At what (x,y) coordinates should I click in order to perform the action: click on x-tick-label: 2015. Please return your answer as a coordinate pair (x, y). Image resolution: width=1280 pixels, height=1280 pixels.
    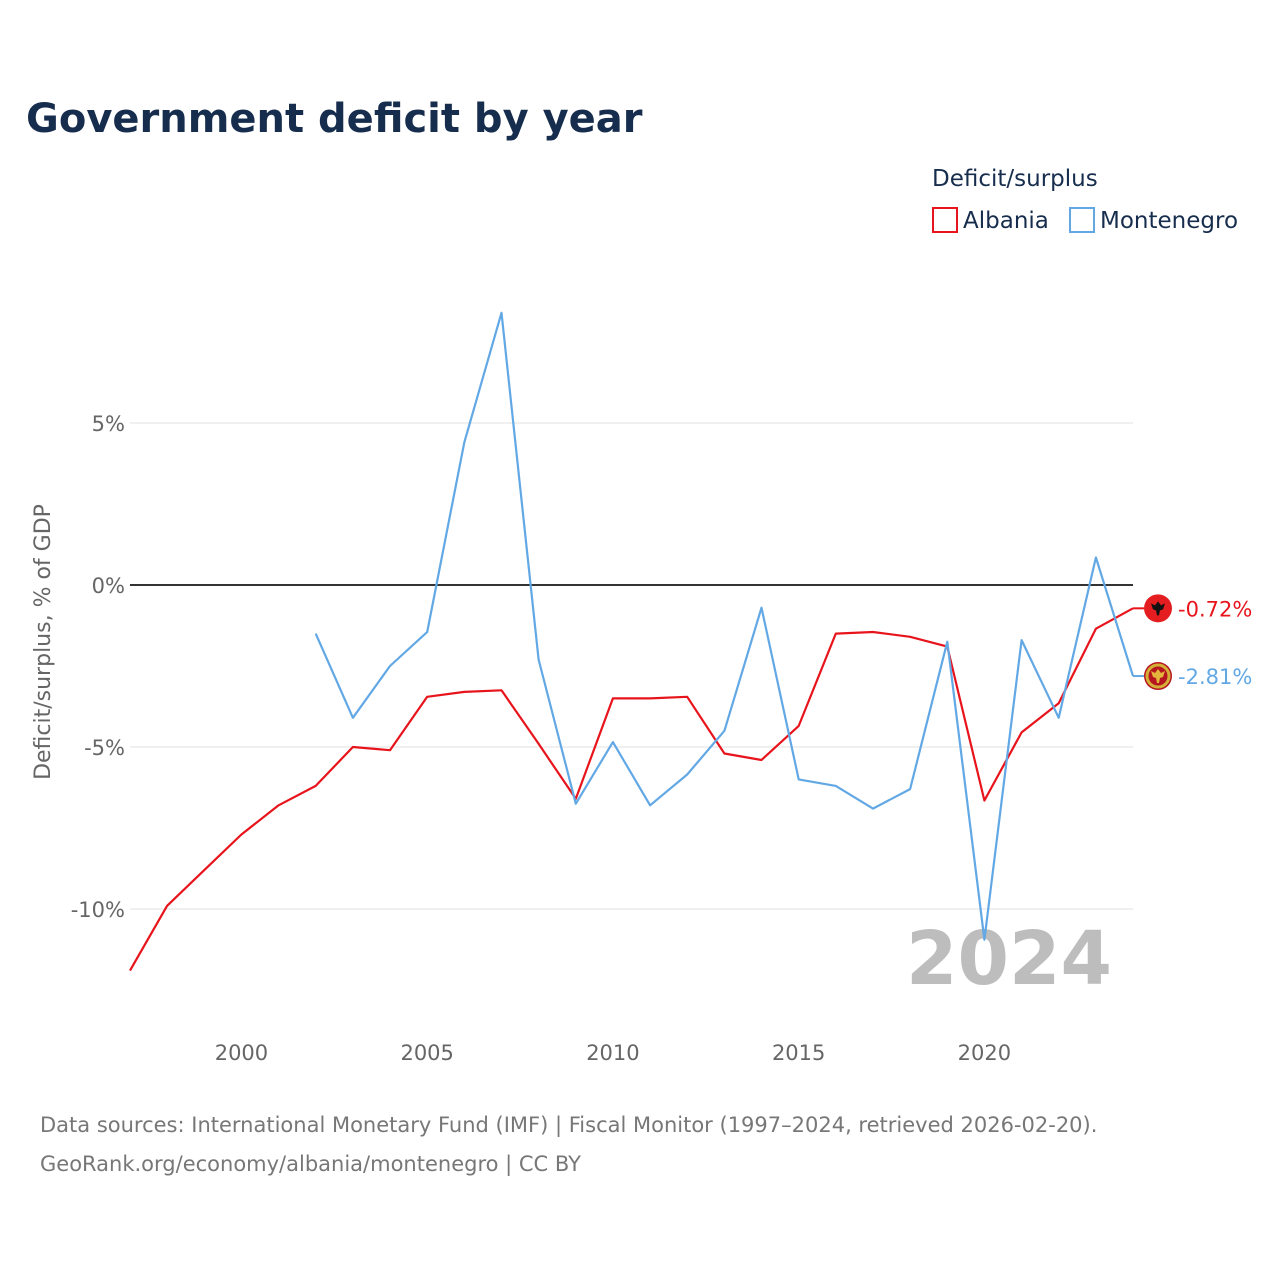
    Looking at the image, I should click on (798, 1053).